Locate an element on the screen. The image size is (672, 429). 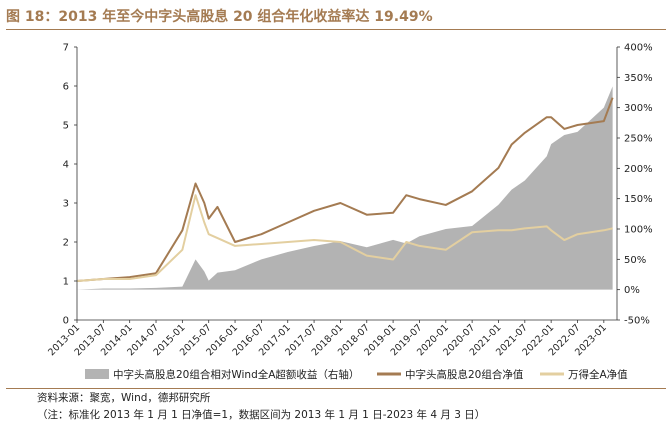
y-left-tick-label: 5 is located at coordinates (66, 126).